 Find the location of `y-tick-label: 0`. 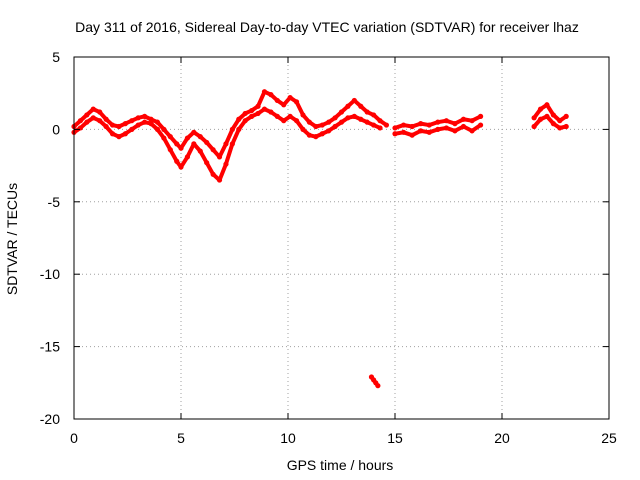

y-tick-label: 0 is located at coordinates (56, 129).